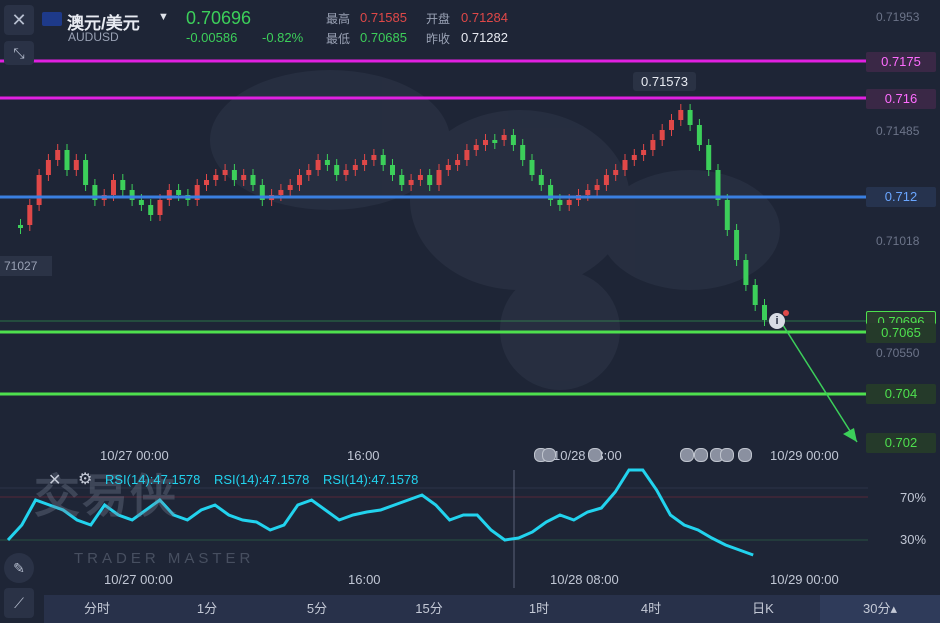  What do you see at coordinates (763, 608) in the screenshot?
I see `tab-daily: 日K` at bounding box center [763, 608].